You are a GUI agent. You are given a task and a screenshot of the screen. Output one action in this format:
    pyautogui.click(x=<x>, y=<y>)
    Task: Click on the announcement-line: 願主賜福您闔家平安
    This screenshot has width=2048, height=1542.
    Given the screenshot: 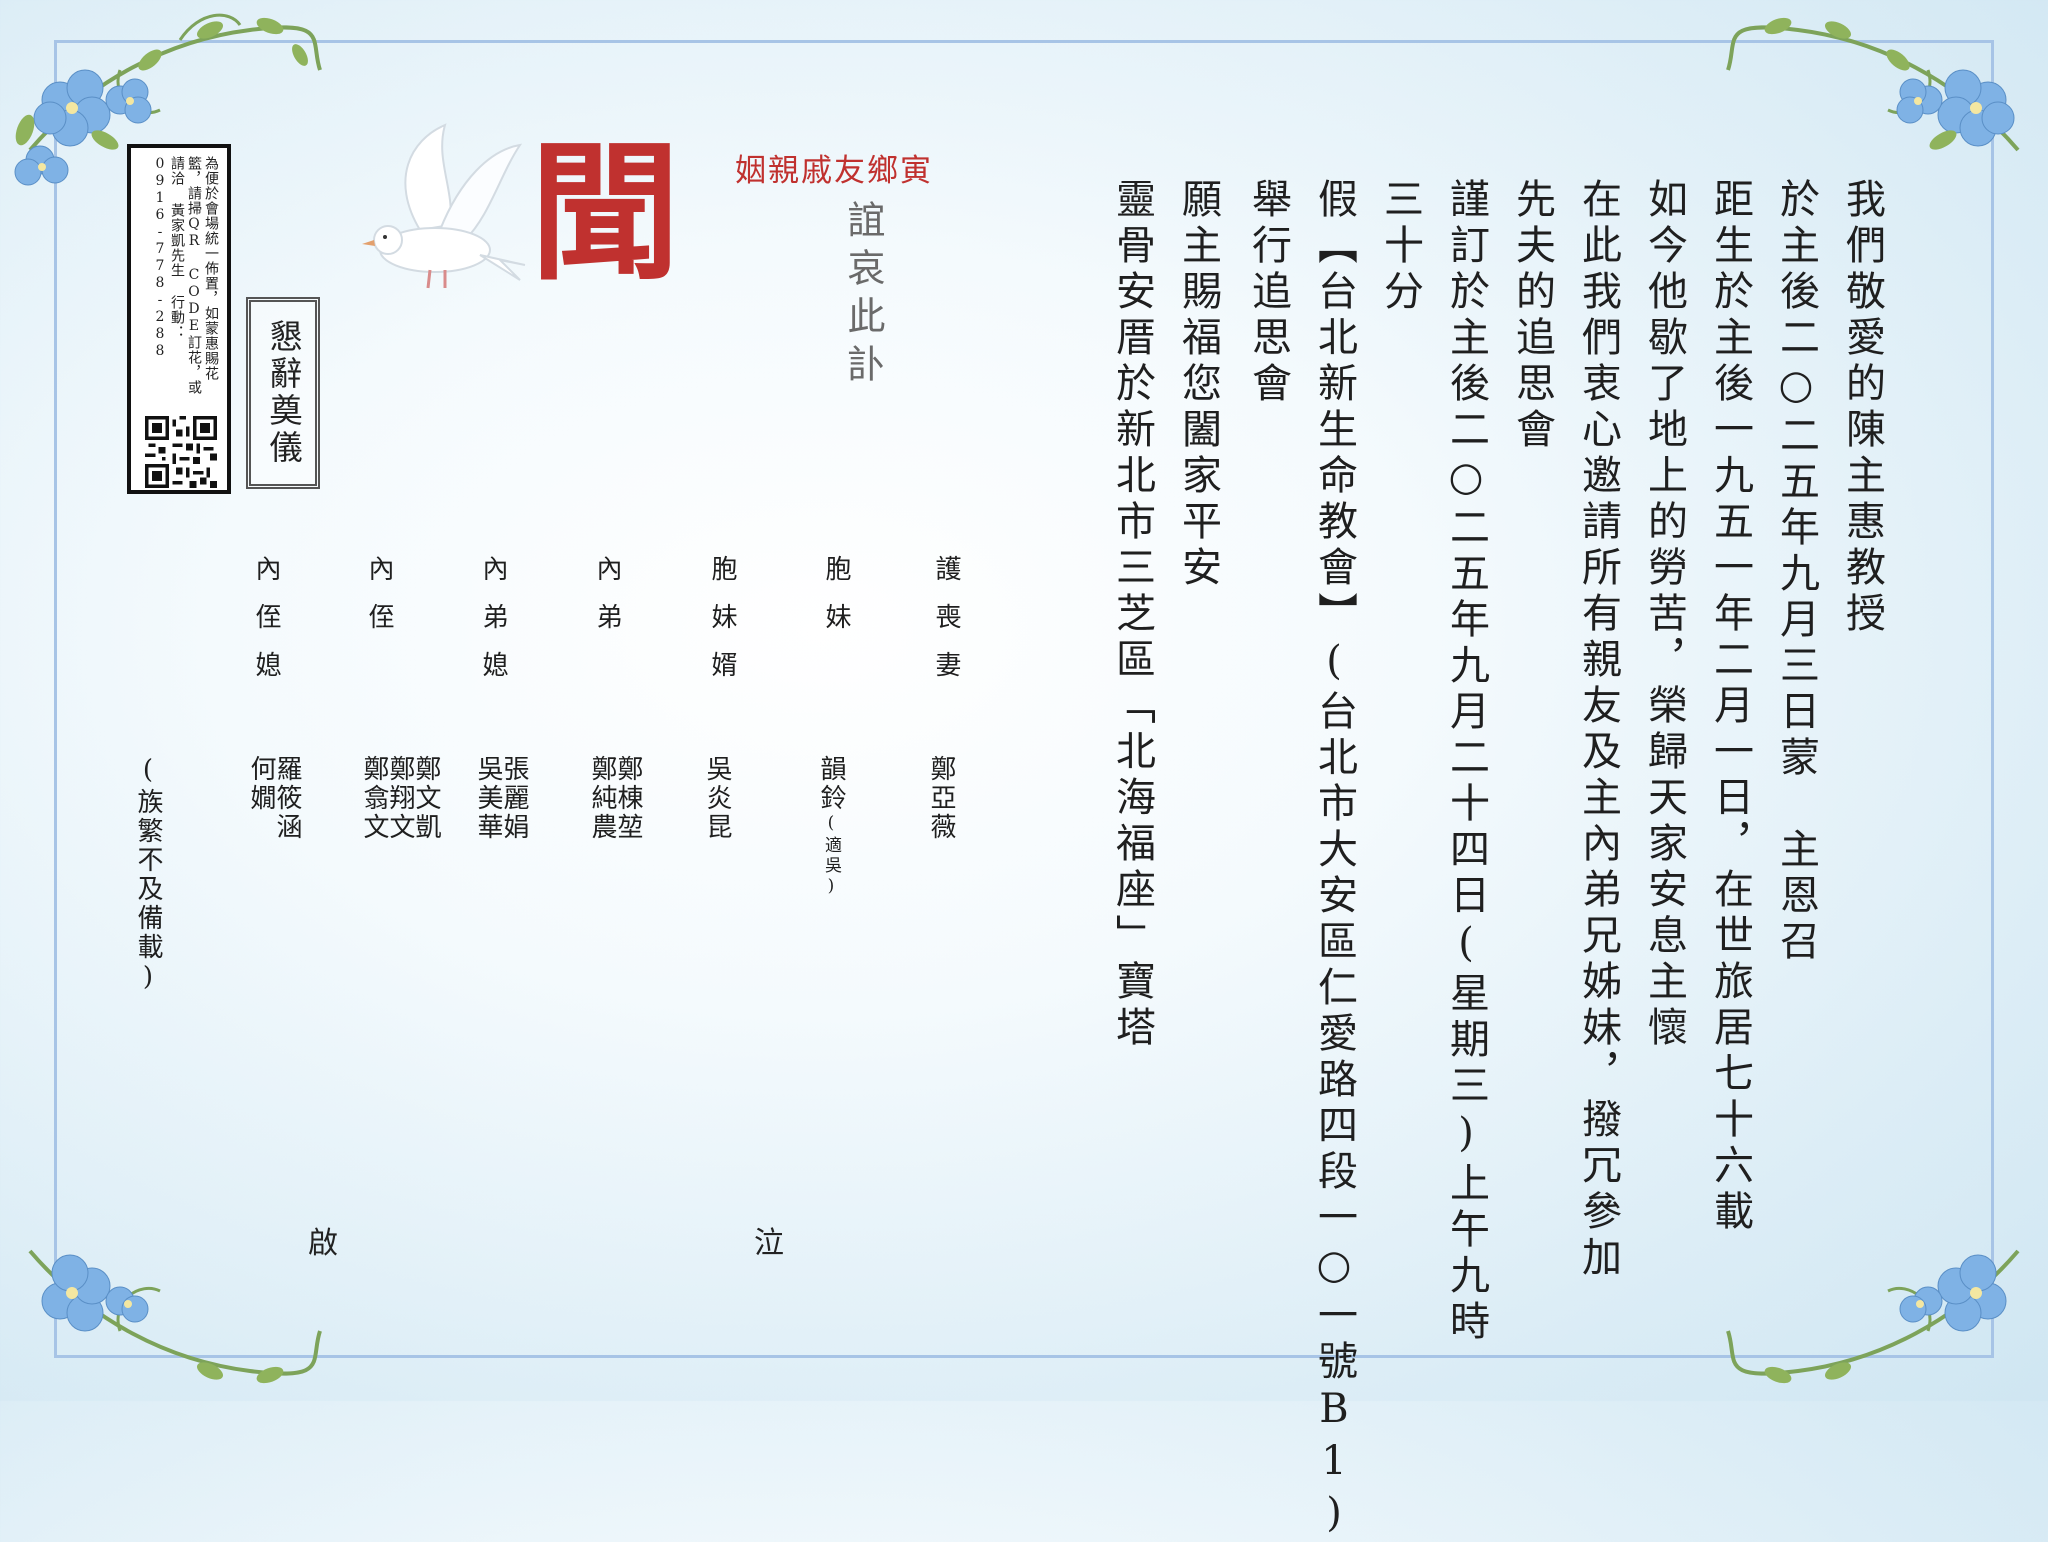 What is the action you would take?
    pyautogui.click(x=1198, y=385)
    